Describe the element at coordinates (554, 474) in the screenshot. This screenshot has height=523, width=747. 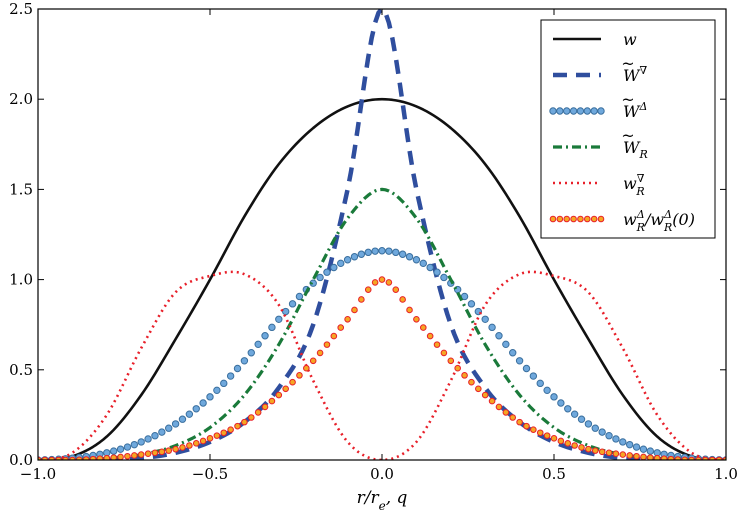
I see `x-tick-label: 0.5` at that location.